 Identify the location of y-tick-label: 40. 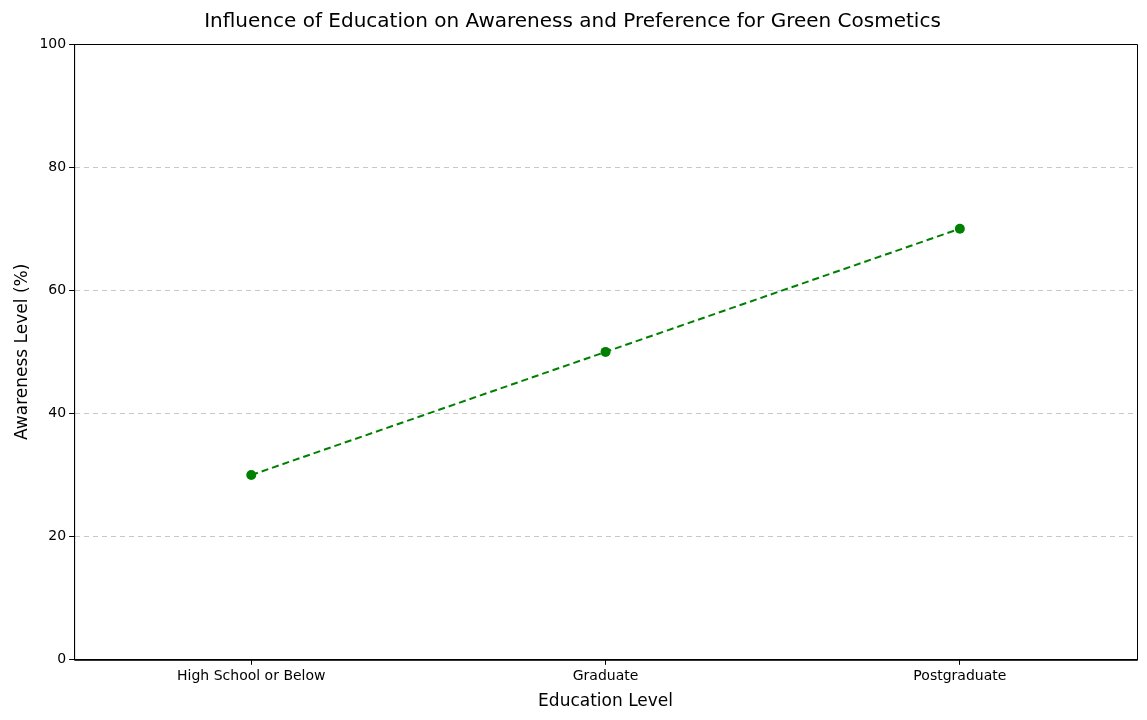
(57, 412).